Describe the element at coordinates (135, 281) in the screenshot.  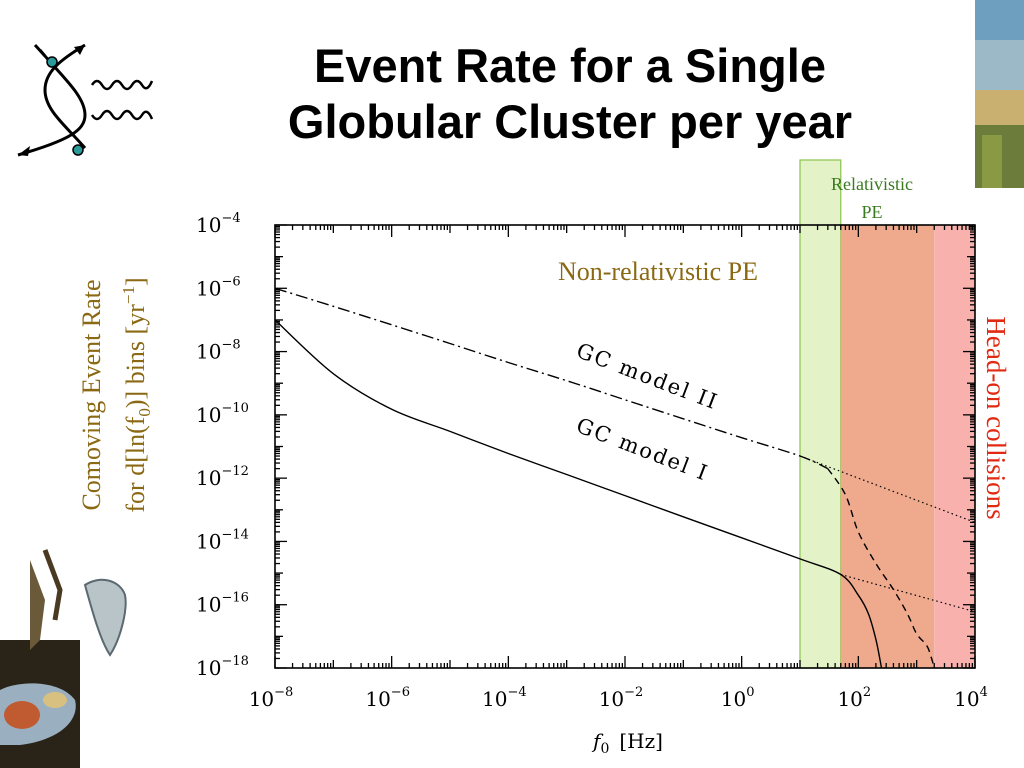
I see `y-axis-label-suffix: ]` at that location.